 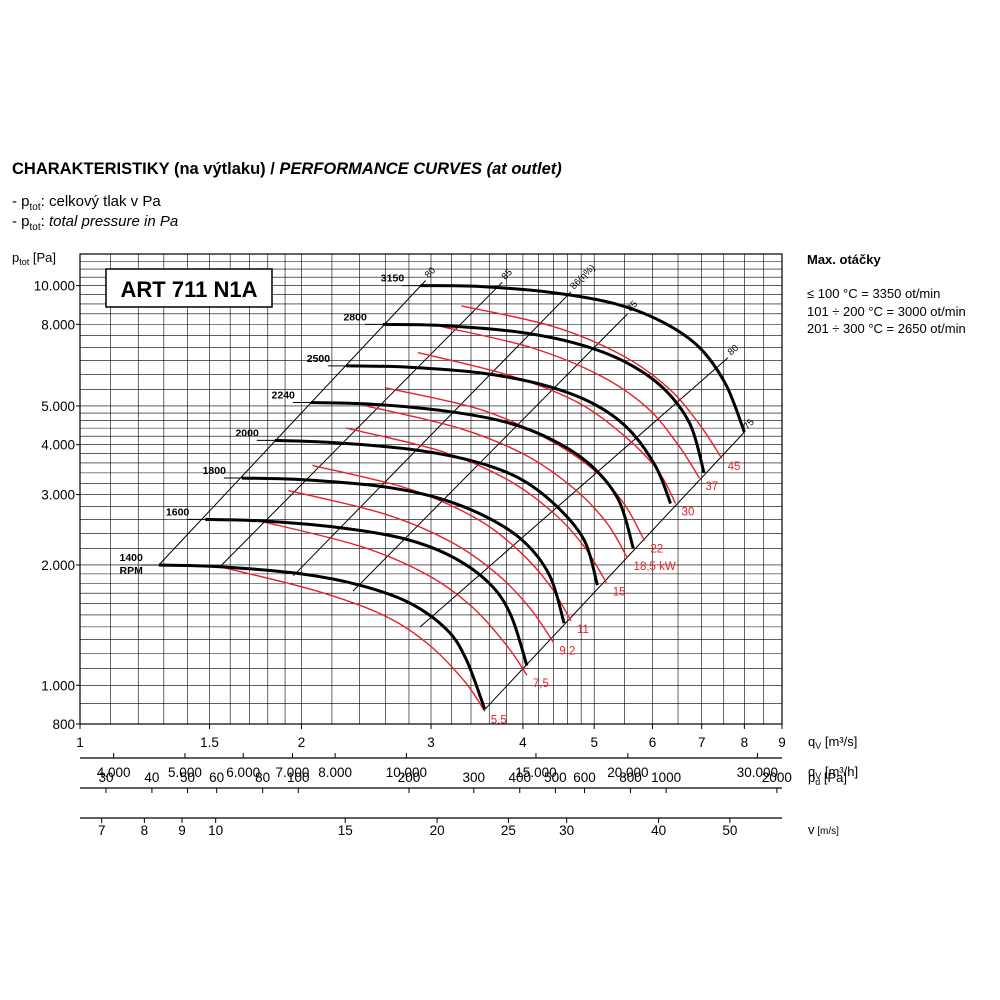 What do you see at coordinates (54, 286) in the screenshot?
I see `y-tick-label: 10.000` at bounding box center [54, 286].